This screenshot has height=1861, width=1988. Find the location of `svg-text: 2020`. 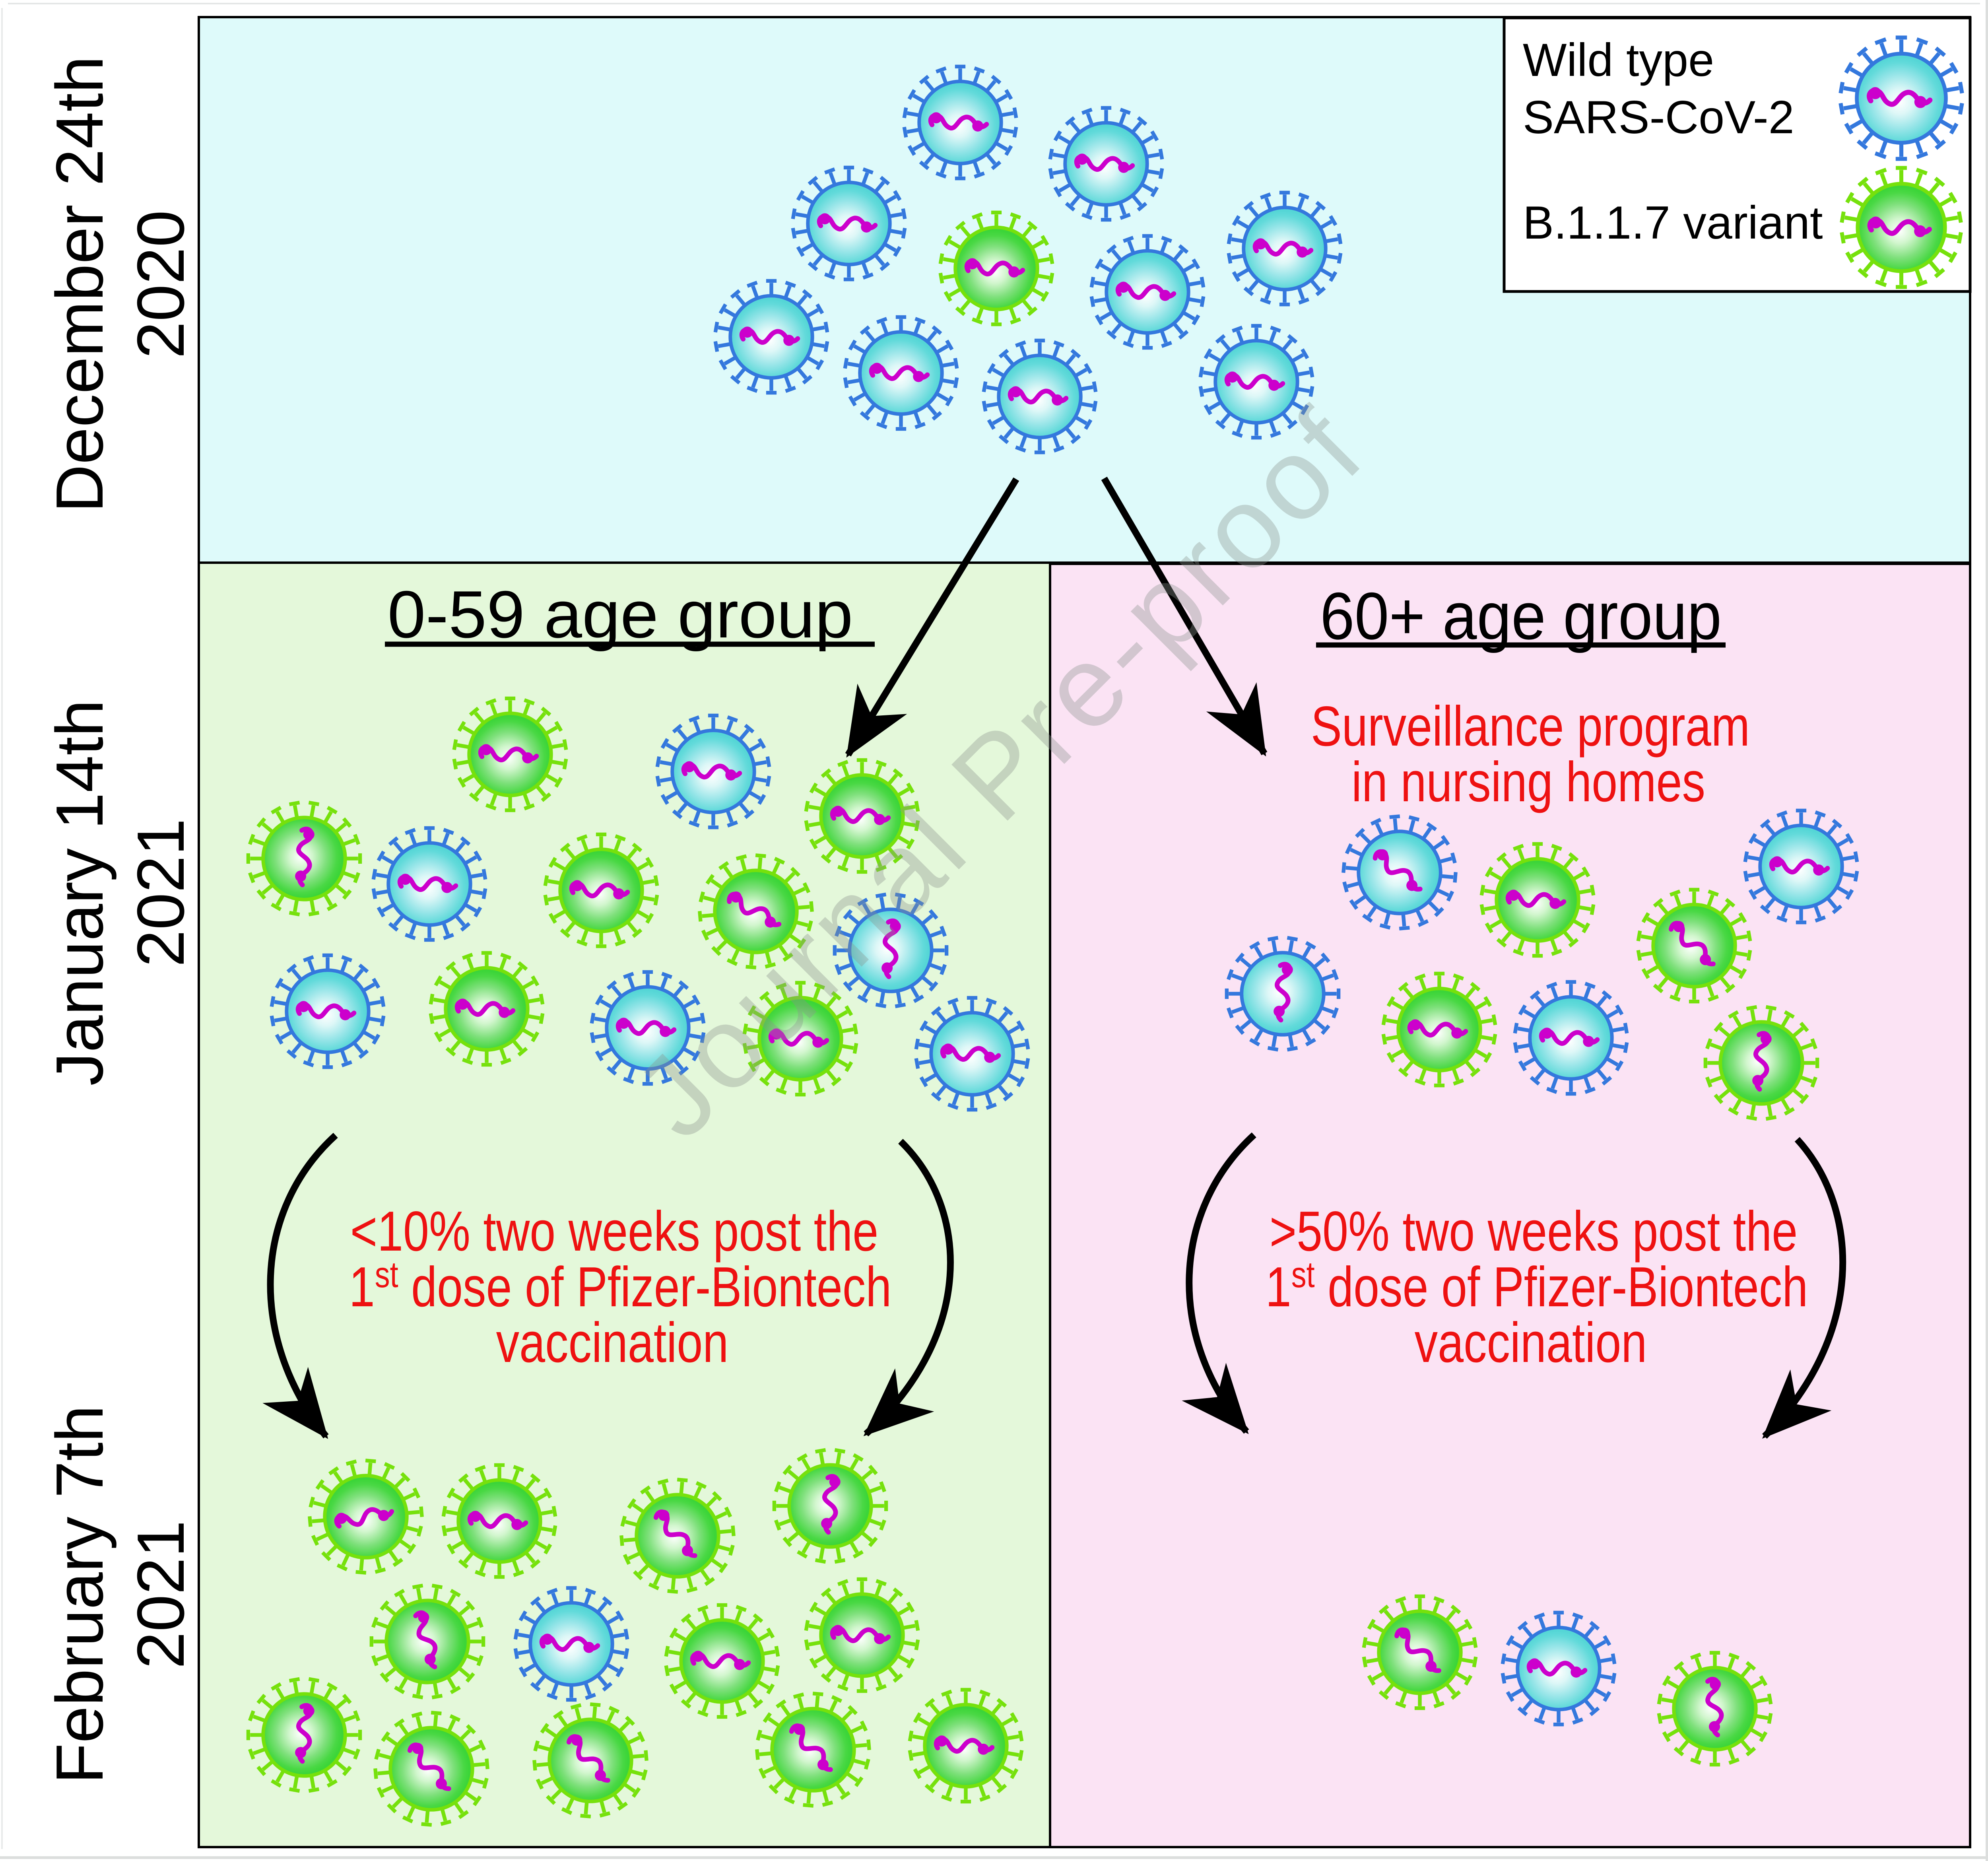

svg-text: 2020 is located at coordinates (160, 284).